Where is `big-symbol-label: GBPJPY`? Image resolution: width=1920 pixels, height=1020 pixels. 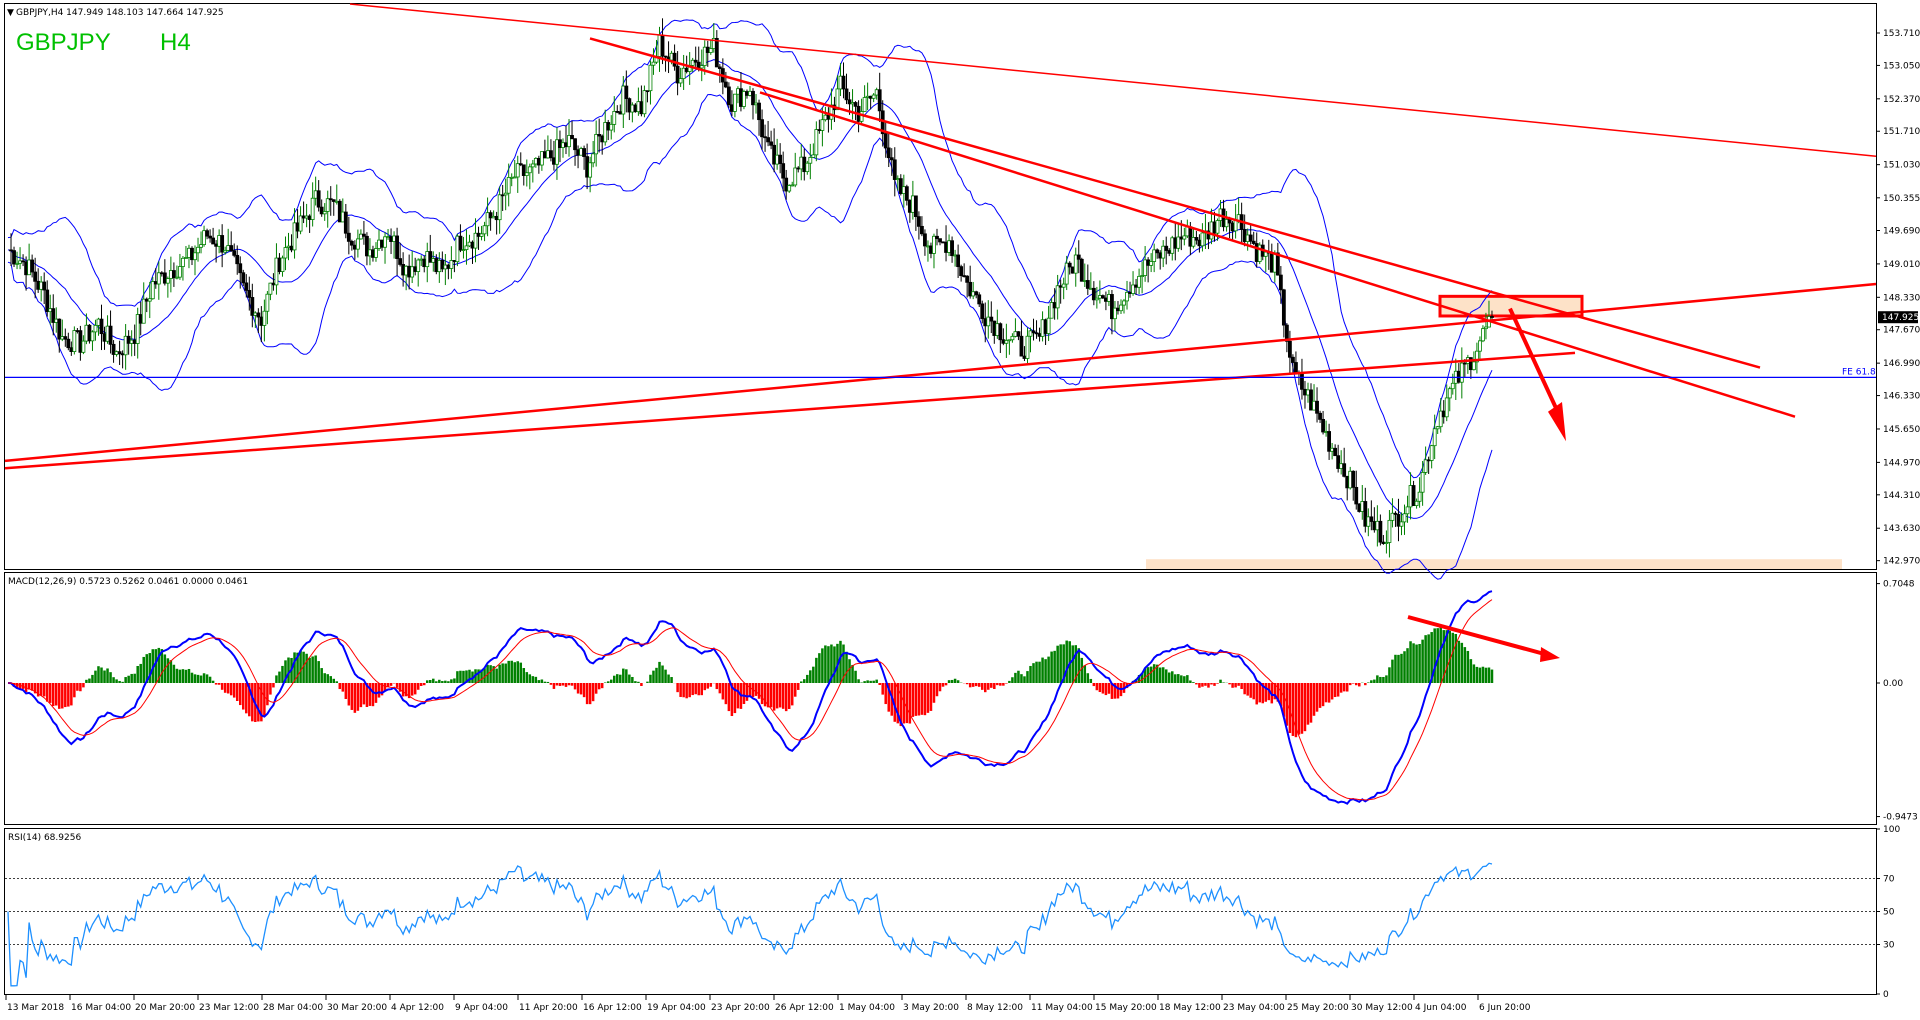
big-symbol-label: GBPJPY is located at coordinates (63, 42).